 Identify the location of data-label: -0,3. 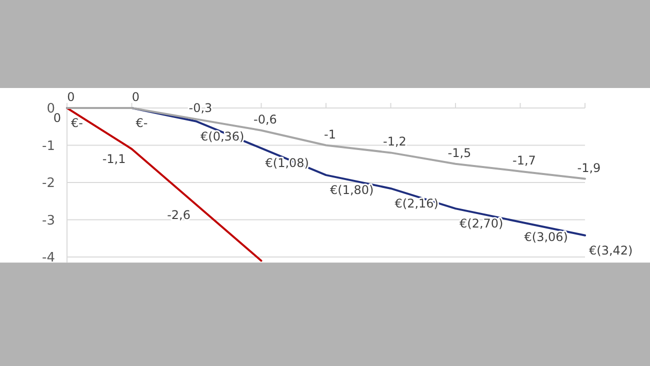
(200, 108).